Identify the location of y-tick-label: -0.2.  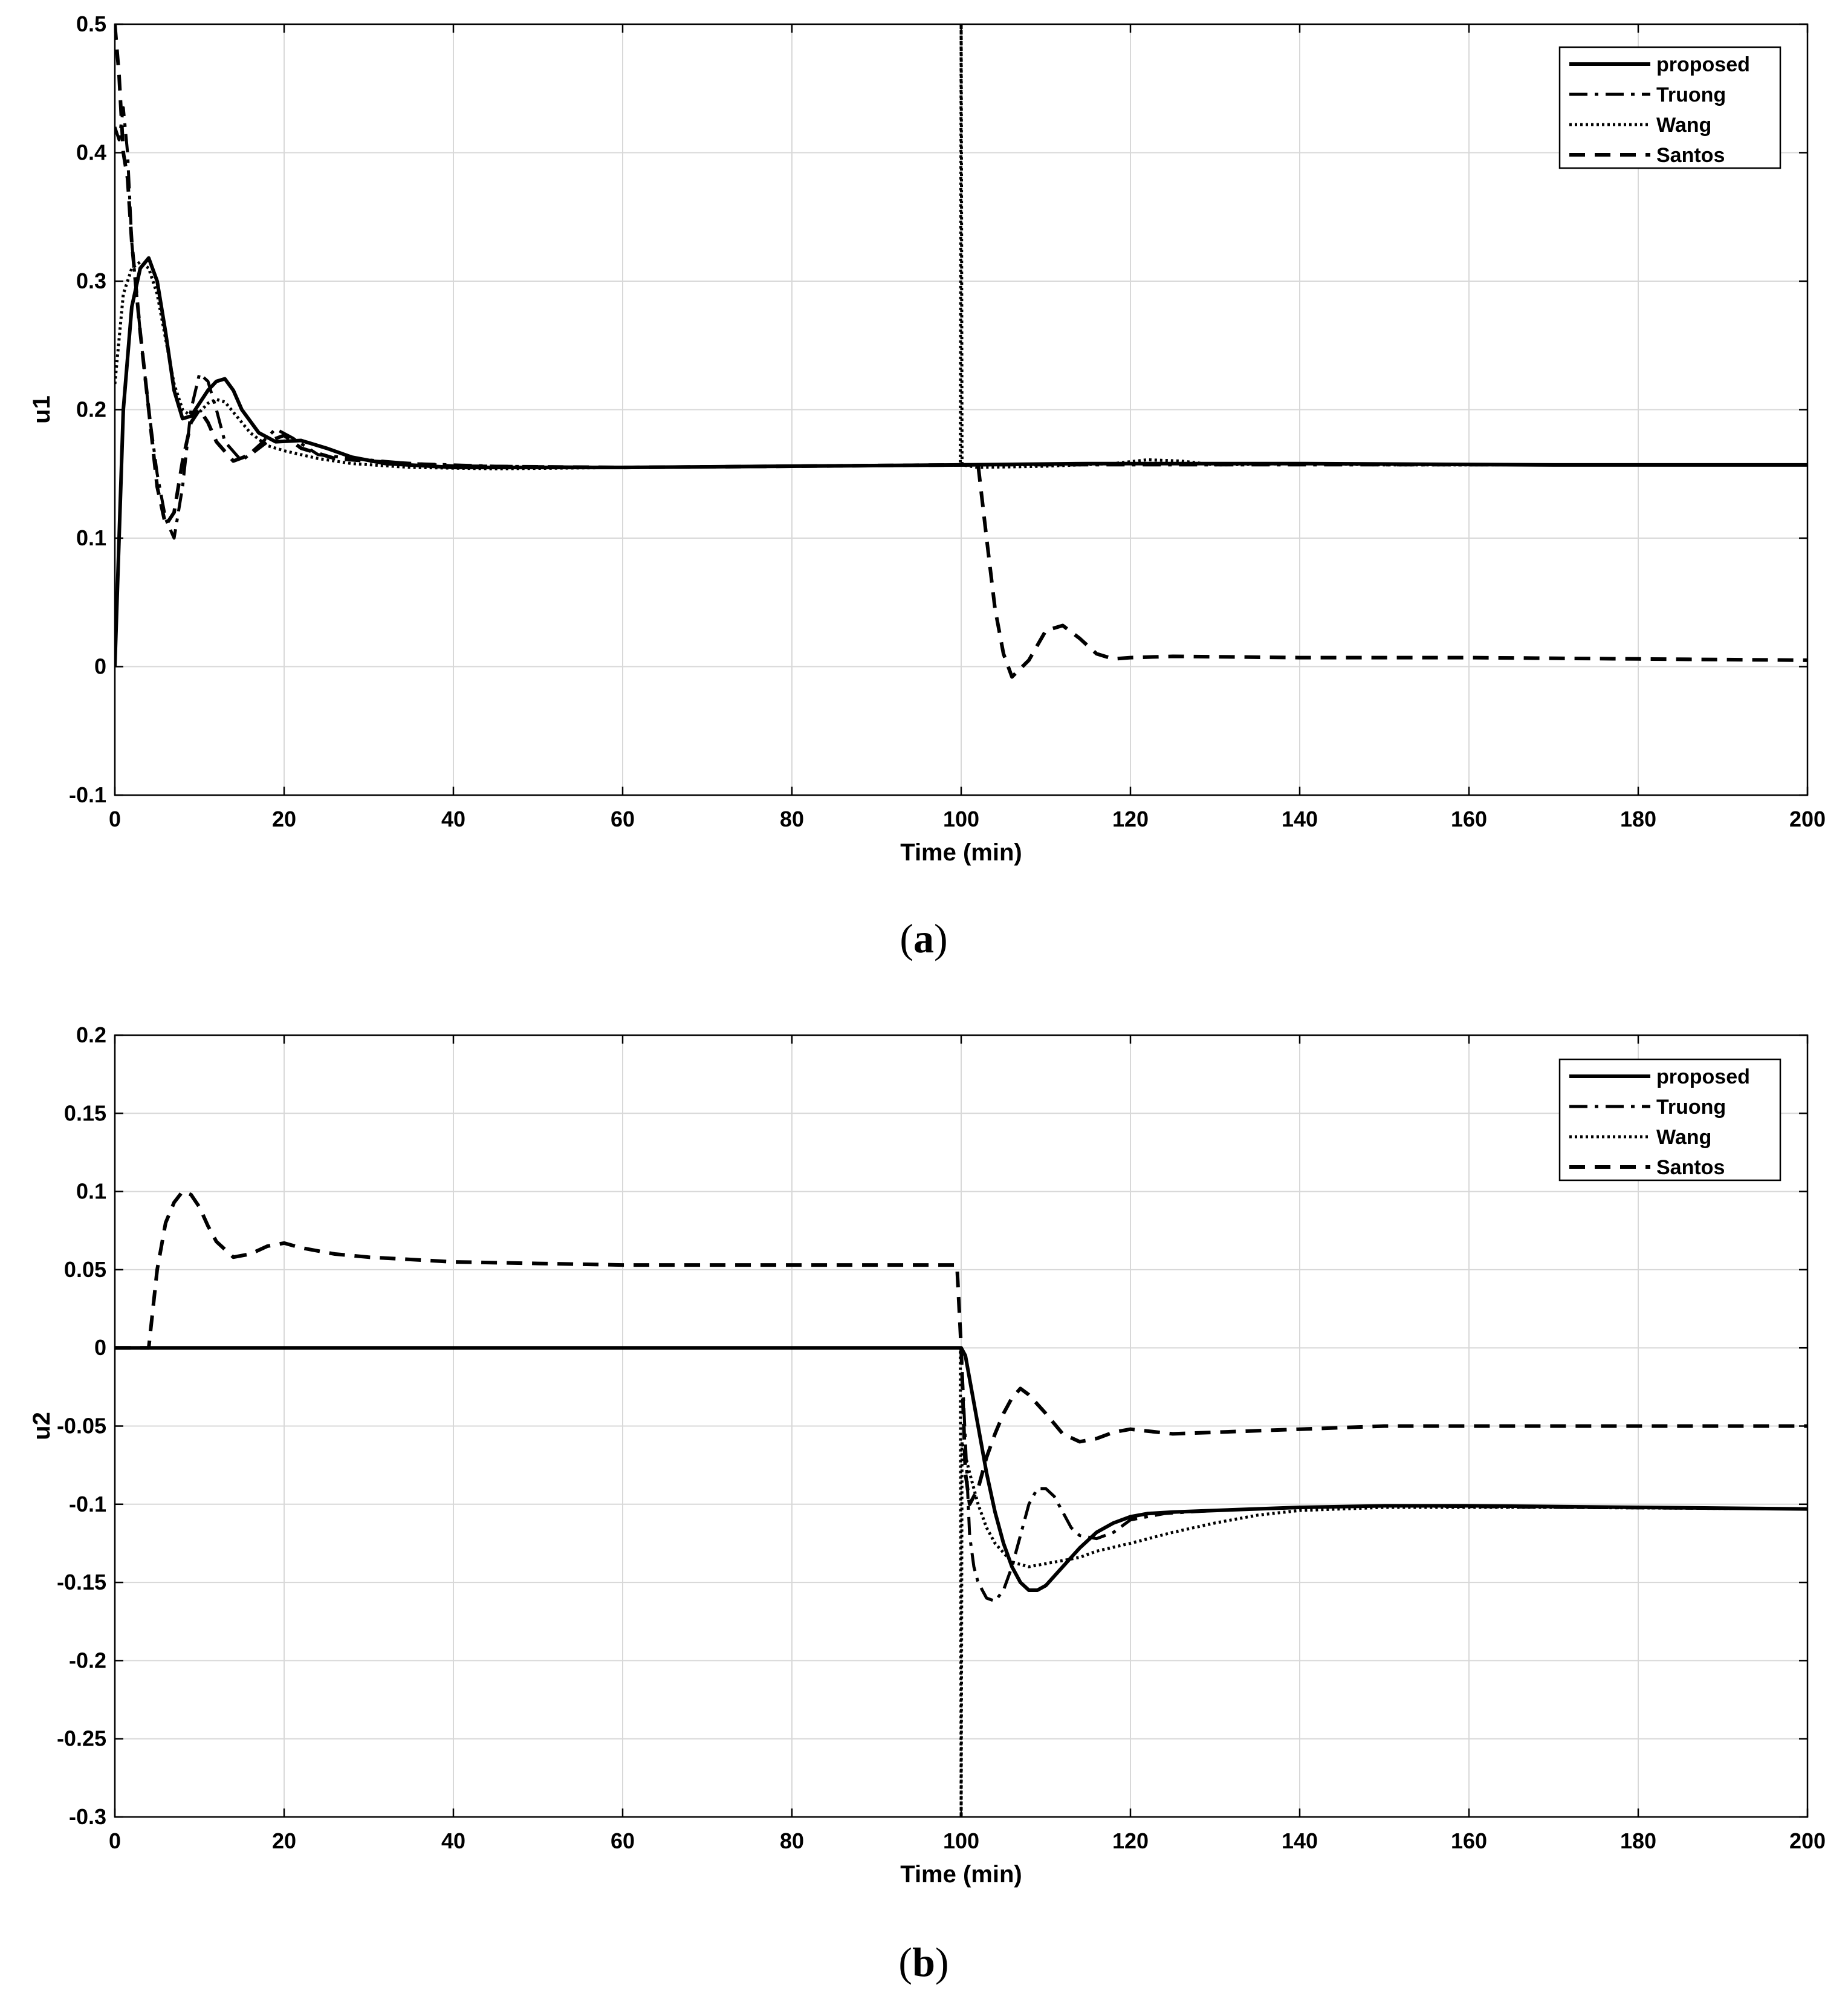
(87, 1660).